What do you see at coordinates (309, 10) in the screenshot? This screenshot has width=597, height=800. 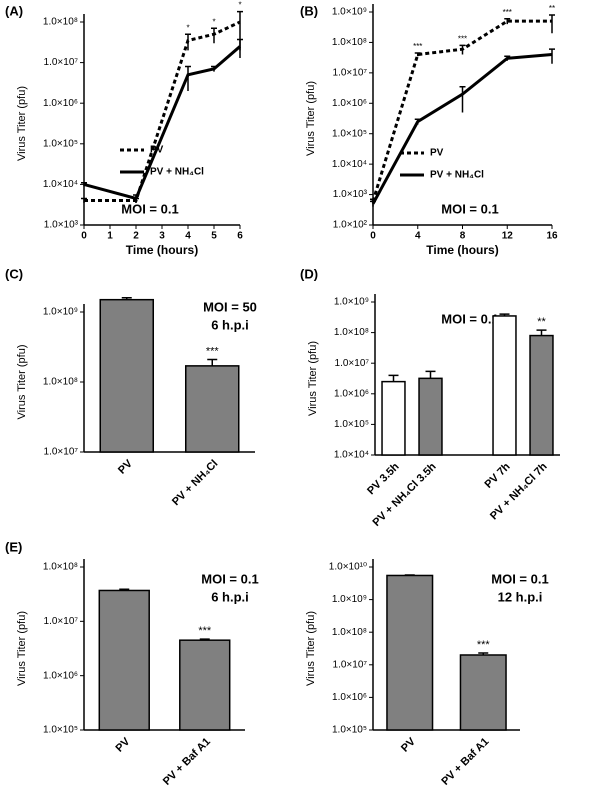 I see `panel-label: (B)` at bounding box center [309, 10].